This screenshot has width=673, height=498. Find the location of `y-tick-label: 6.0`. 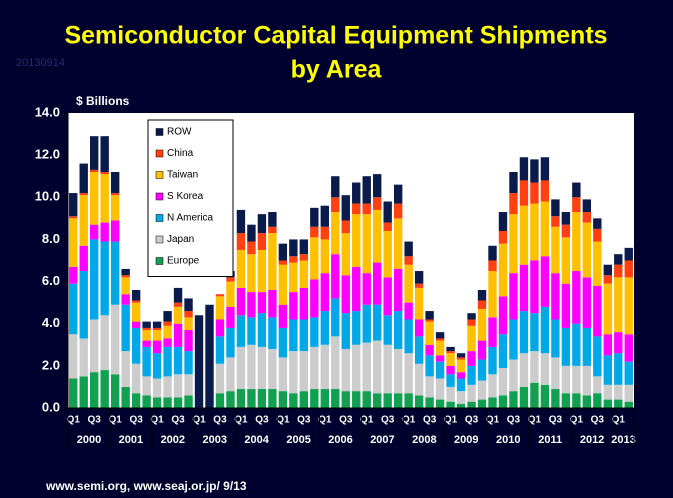

y-tick-label: 6.0 is located at coordinates (51, 280).